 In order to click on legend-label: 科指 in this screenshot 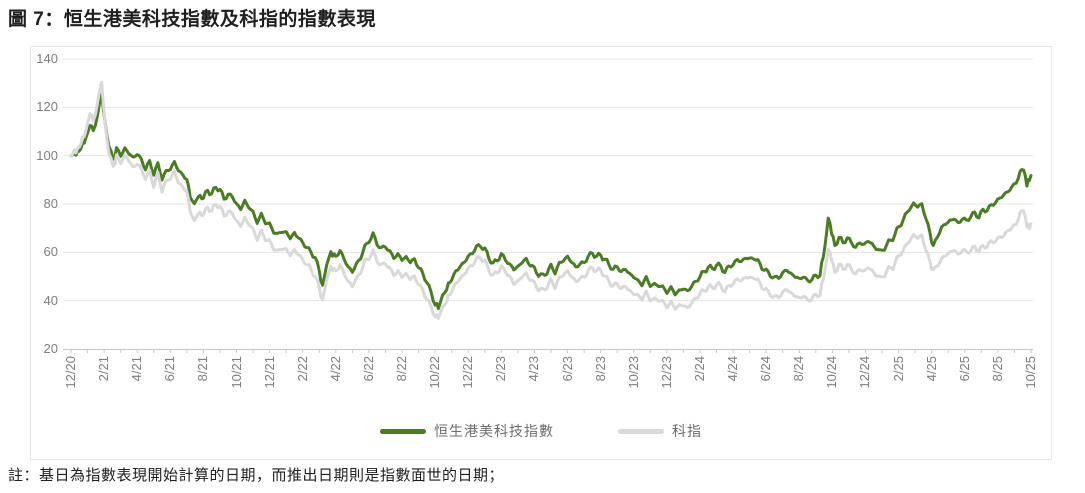, I will do `click(687, 431)`.